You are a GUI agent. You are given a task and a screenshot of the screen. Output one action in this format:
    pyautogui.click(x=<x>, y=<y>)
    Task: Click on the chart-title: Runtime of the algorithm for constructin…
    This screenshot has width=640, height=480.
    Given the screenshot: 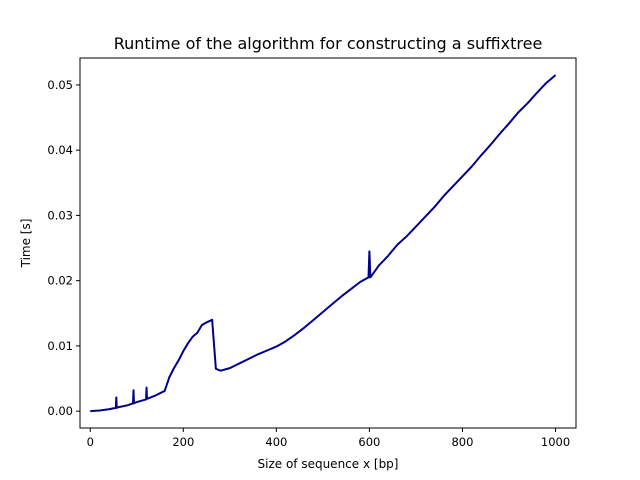 What is the action you would take?
    pyautogui.click(x=328, y=43)
    